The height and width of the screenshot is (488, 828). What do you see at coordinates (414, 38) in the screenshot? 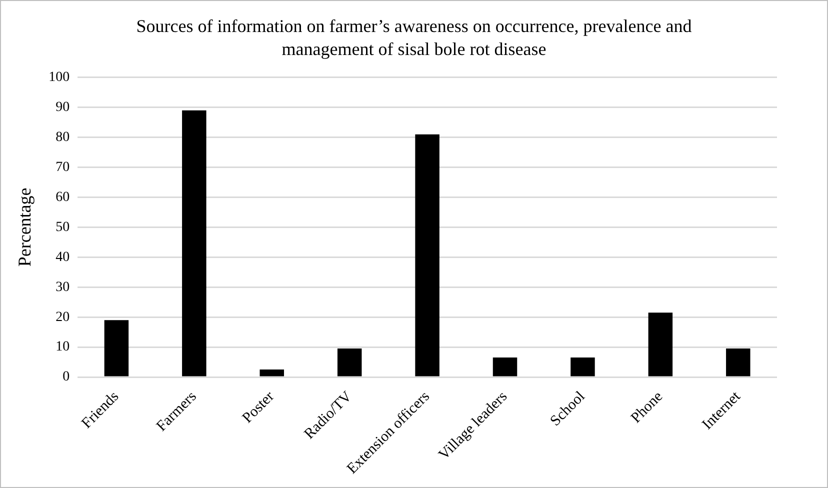
I see `chart-title: Sources of information on farmer’s awareness on occurrence, prevalence and management of sisal bole rot disease` at bounding box center [414, 38].